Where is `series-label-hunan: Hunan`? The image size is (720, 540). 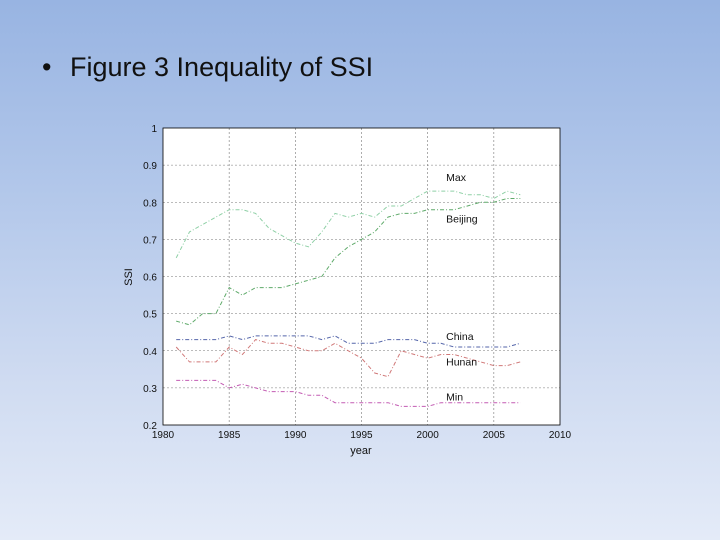
series-label-hunan: Hunan is located at coordinates (461, 362).